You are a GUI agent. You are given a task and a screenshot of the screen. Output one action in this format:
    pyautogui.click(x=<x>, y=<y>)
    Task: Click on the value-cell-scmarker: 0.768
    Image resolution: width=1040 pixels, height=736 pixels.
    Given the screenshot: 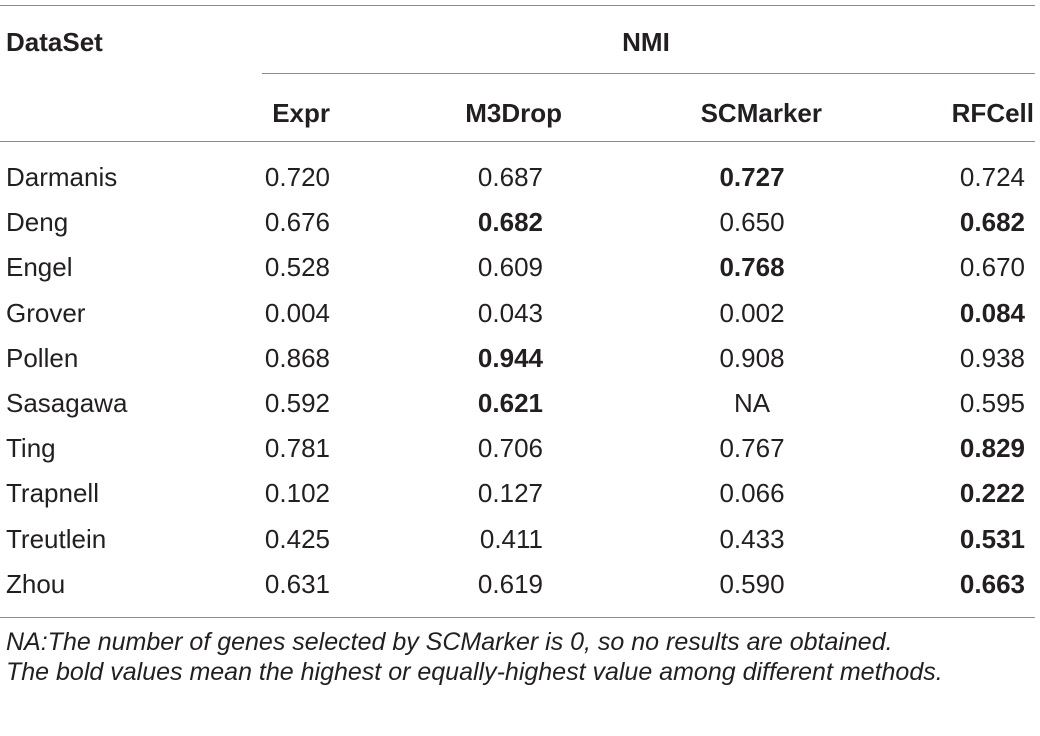 What is the action you would take?
    pyautogui.click(x=752, y=267)
    